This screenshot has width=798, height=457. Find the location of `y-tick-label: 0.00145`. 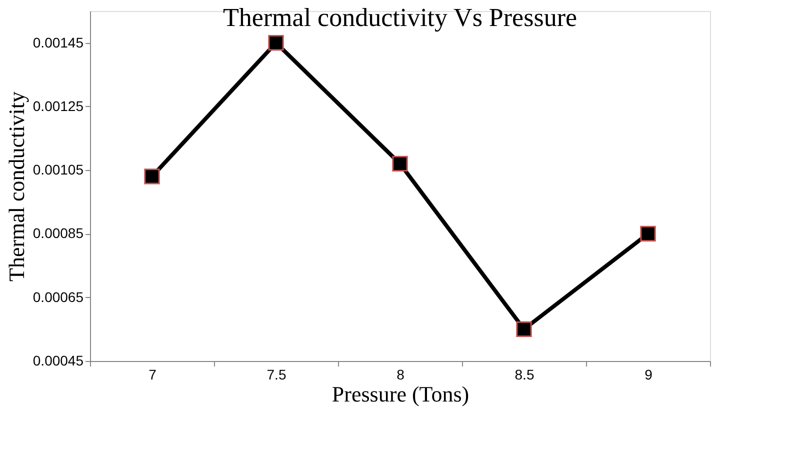

y-tick-label: 0.00145 is located at coordinates (58, 42).